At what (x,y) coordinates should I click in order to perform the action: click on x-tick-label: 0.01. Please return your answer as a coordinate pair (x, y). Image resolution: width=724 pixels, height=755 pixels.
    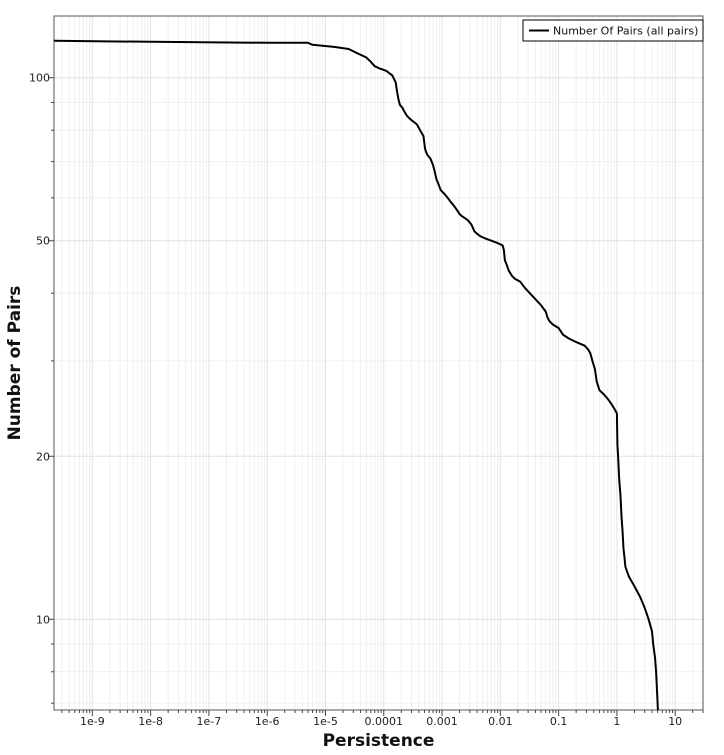
    Looking at the image, I should click on (500, 721).